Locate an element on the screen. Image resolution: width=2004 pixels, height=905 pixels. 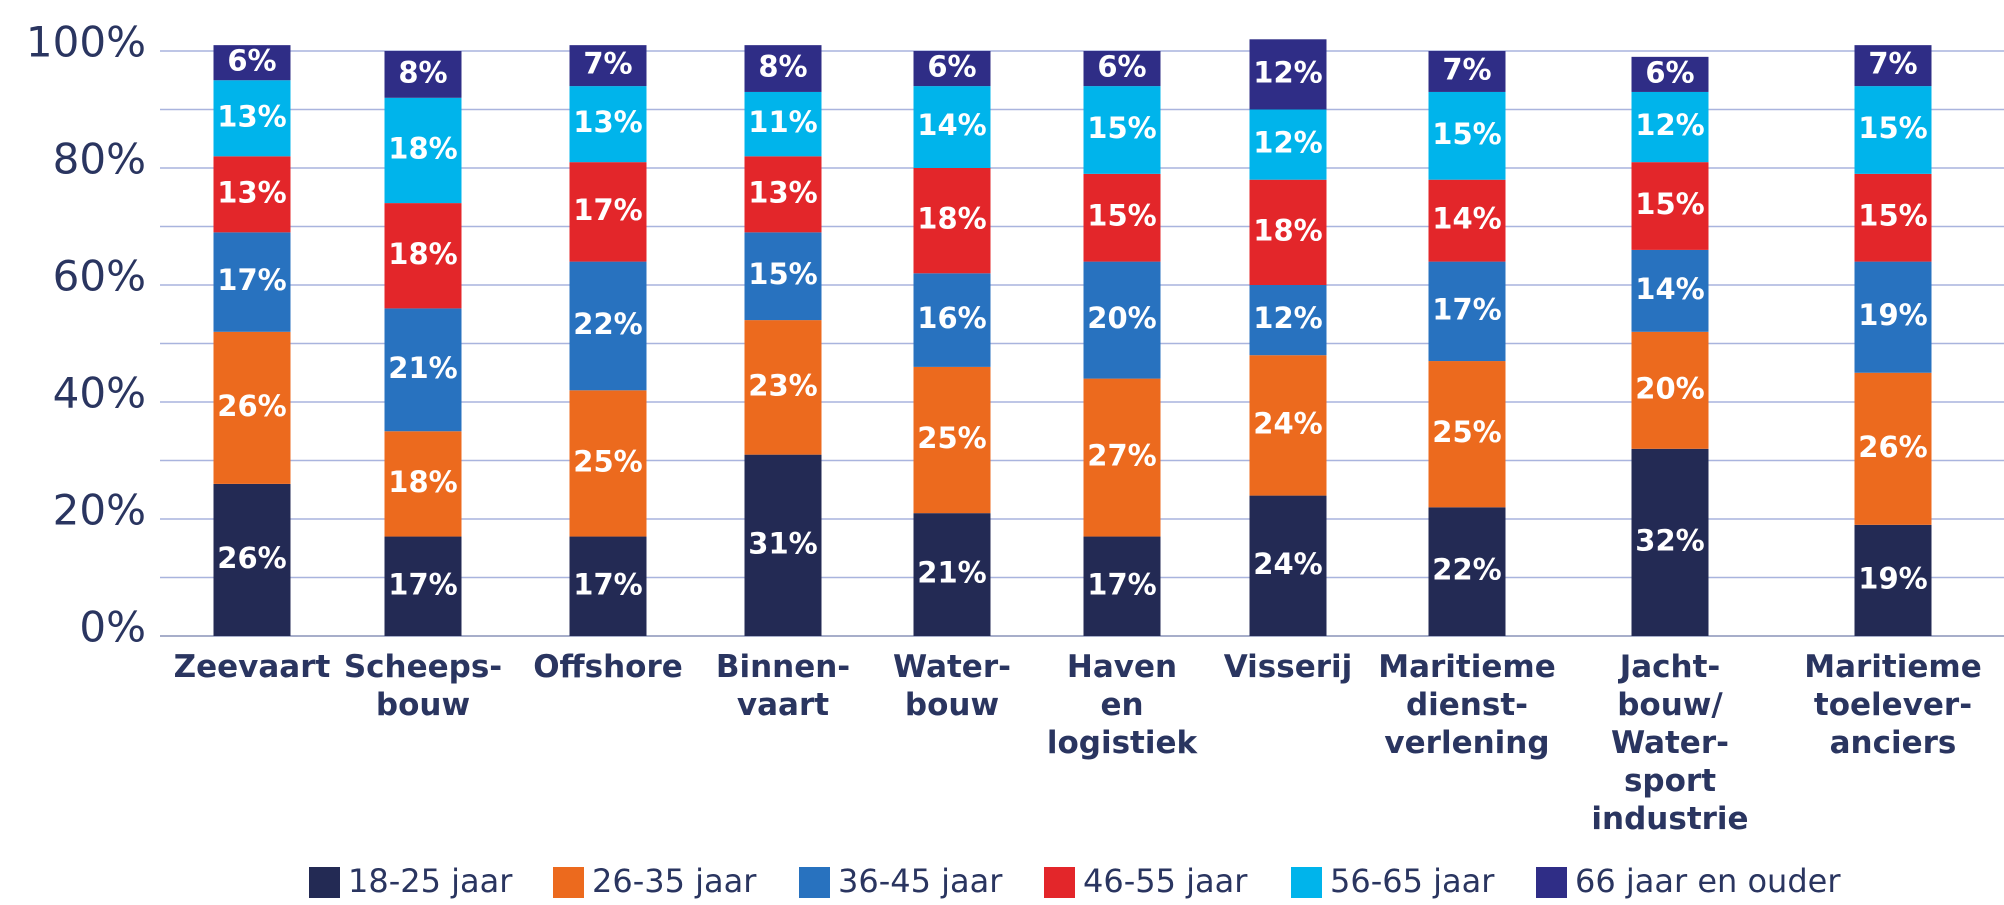
x-tick-label: Haven en logistiek is located at coordinates (1123, 705).